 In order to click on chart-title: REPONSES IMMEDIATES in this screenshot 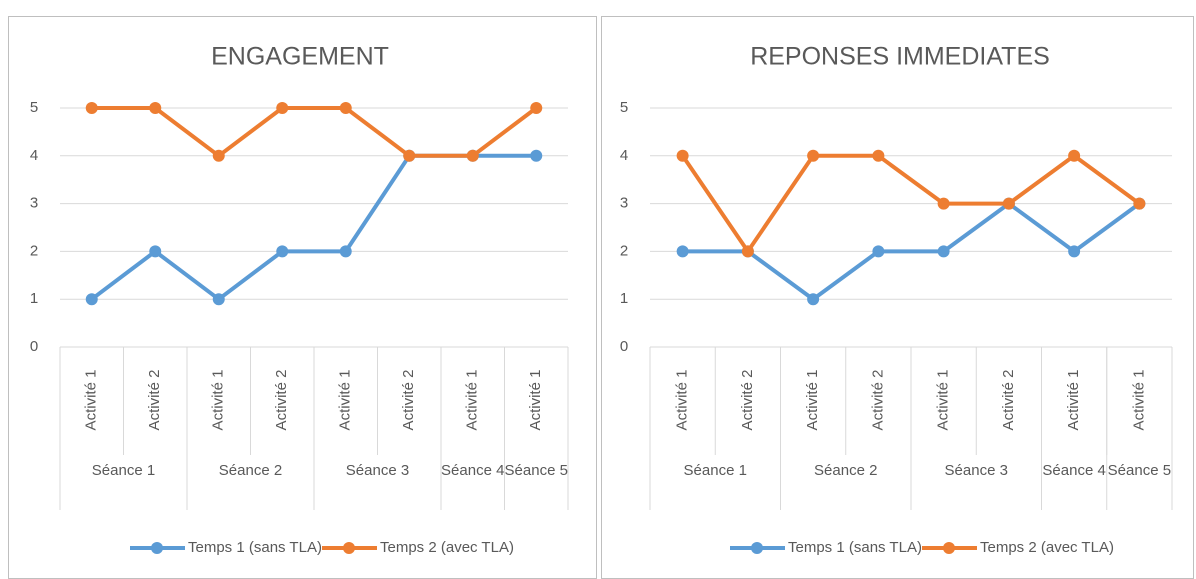, I will do `click(900, 57)`.